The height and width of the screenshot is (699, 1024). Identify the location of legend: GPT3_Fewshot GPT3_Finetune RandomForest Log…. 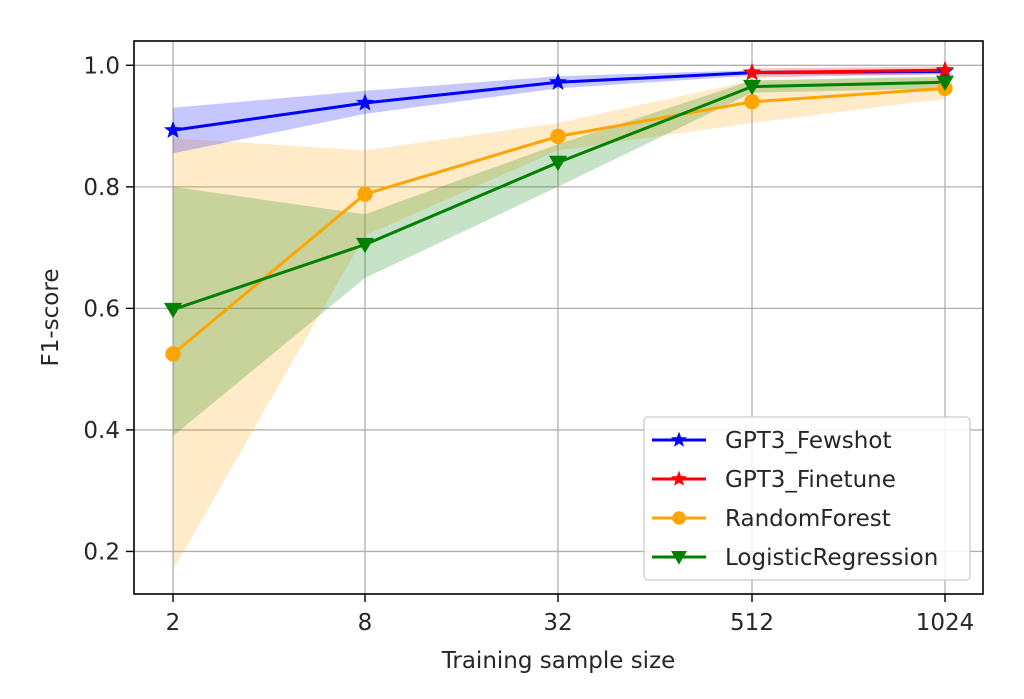
(807, 498).